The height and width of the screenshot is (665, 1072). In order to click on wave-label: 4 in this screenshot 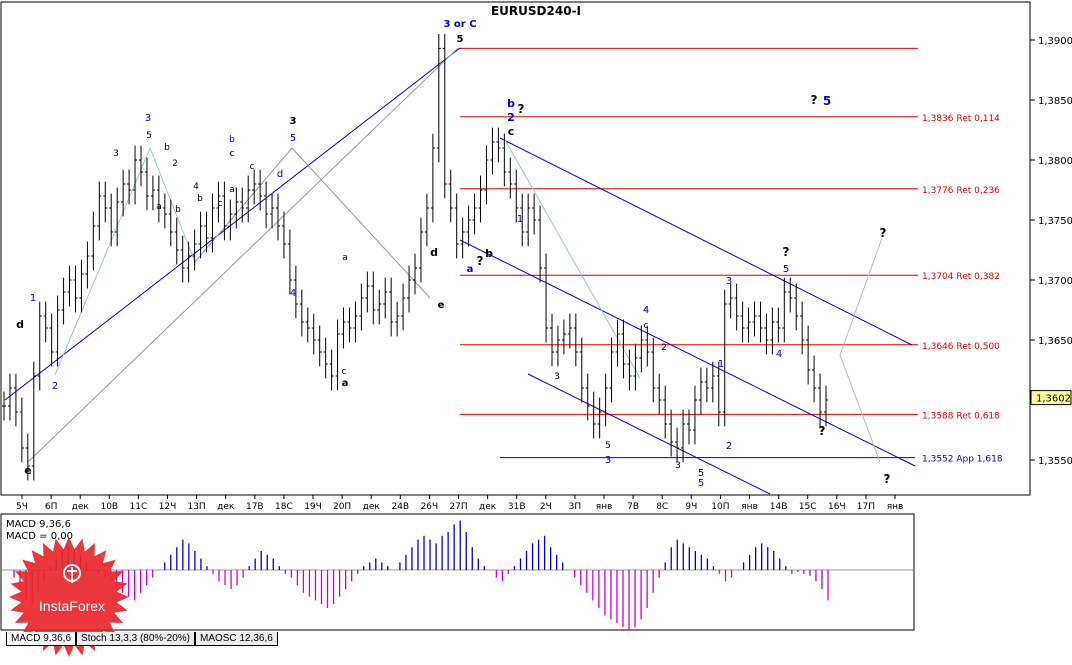, I will do `click(779, 354)`.